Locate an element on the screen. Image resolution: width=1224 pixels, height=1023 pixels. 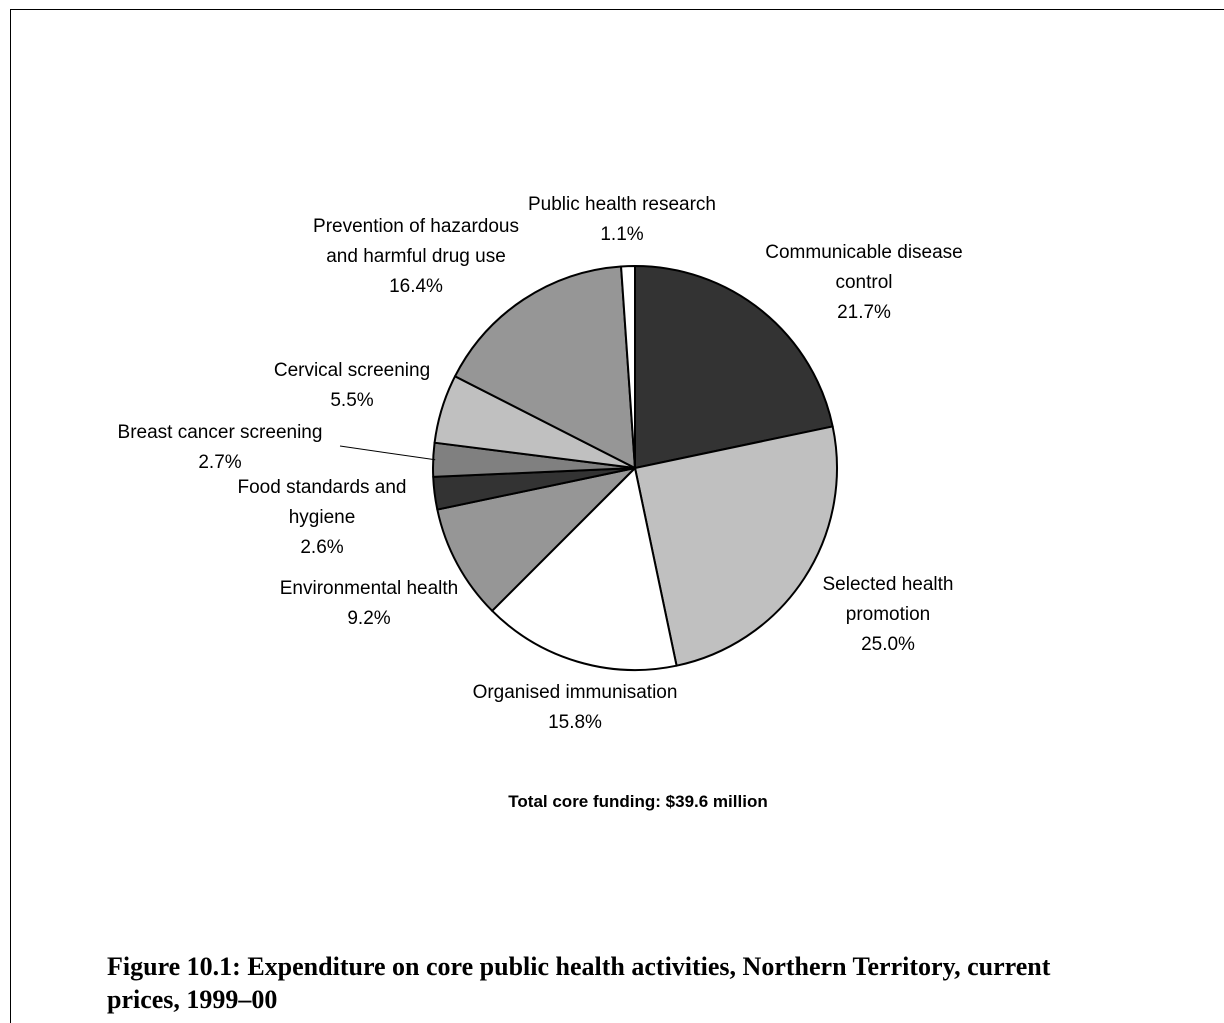
slice-label-7: Cervical screening 5.5% is located at coordinates (352, 385).